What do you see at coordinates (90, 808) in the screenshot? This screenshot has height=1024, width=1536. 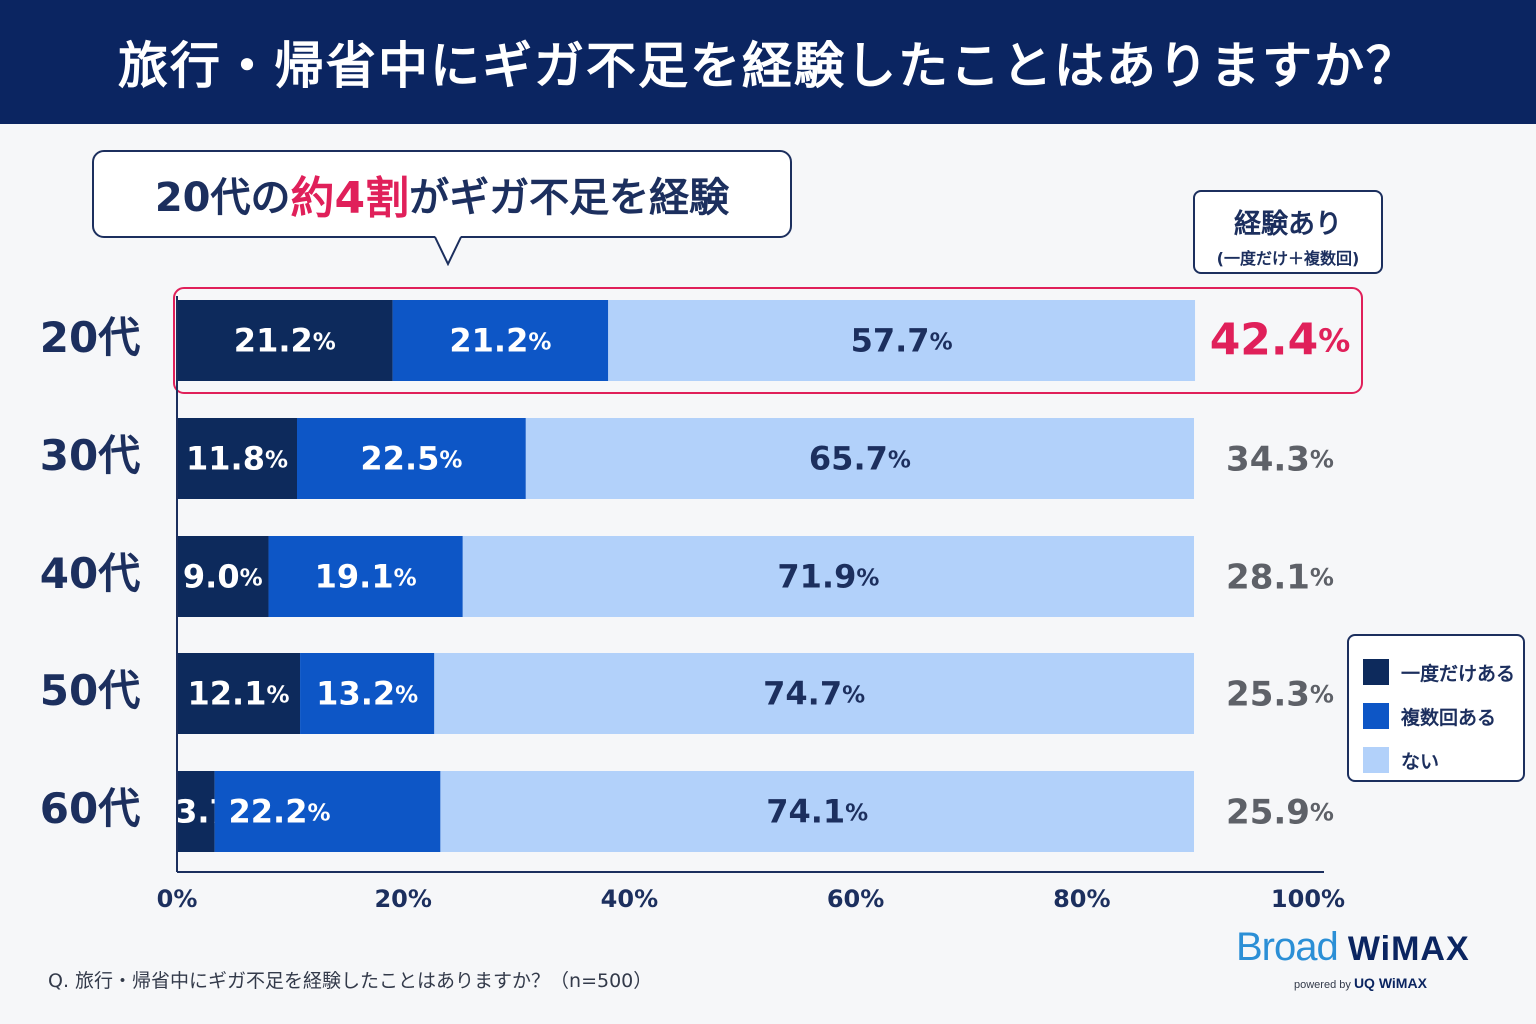 I see `category-label: 60代` at bounding box center [90, 808].